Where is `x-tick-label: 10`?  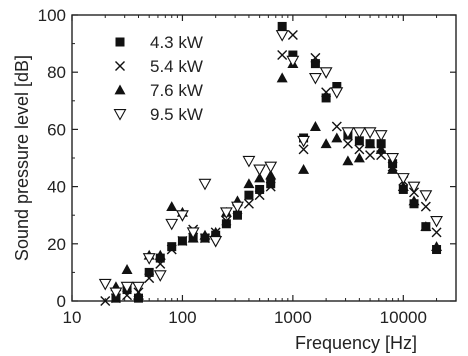 x-tick-label: 10 is located at coordinates (72, 317).